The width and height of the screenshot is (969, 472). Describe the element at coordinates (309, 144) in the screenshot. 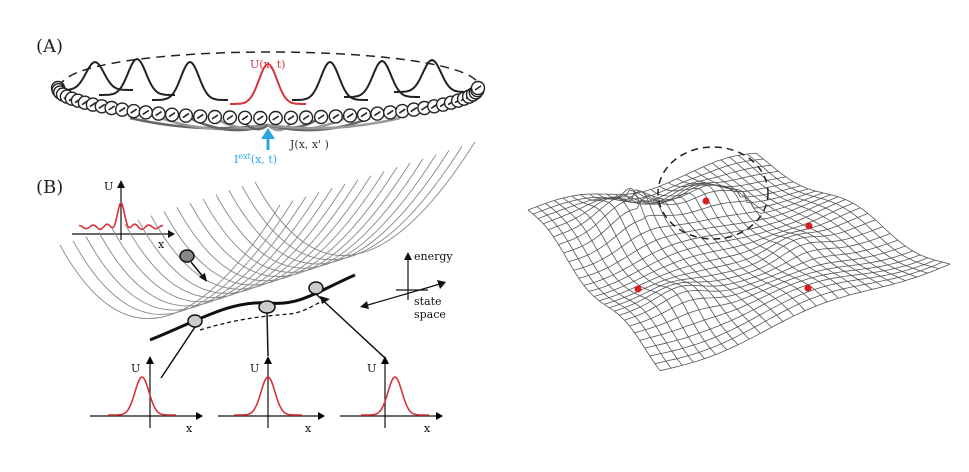

I see `j-xx-label: J(x, x' )` at that location.